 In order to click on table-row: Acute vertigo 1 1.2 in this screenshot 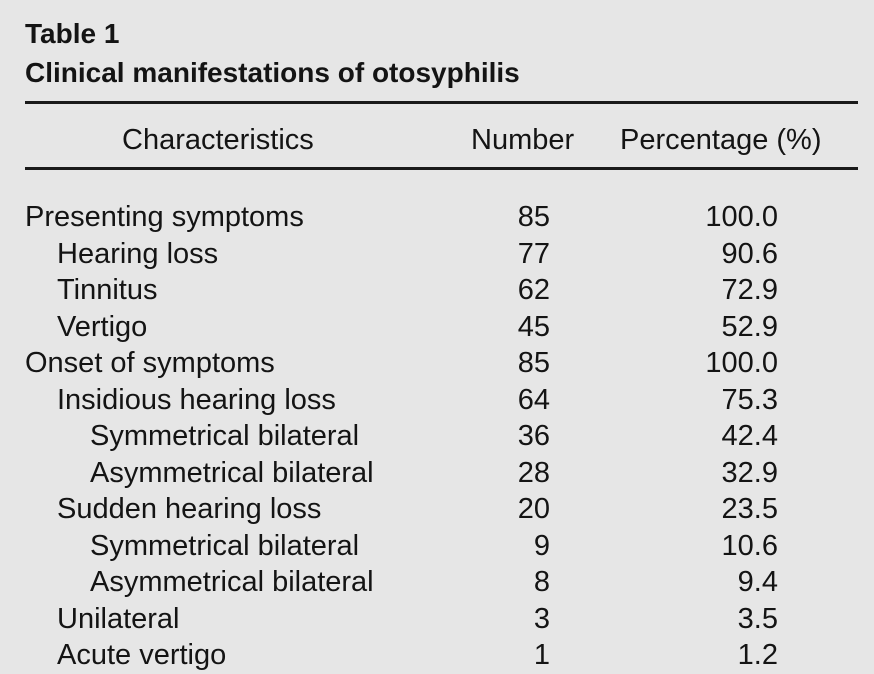, I will do `click(437, 655)`.